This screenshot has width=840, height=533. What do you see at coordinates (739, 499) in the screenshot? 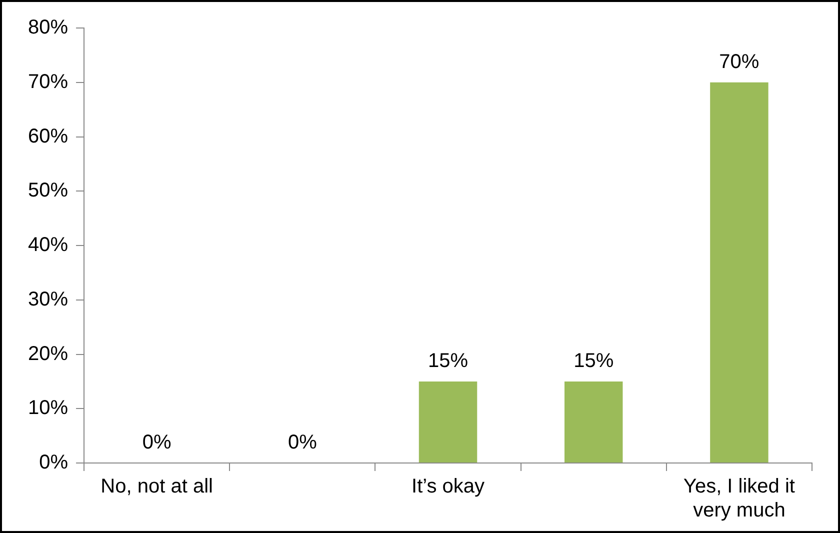
I see `x-tick-label: Yes, I liked it very much` at bounding box center [739, 499].